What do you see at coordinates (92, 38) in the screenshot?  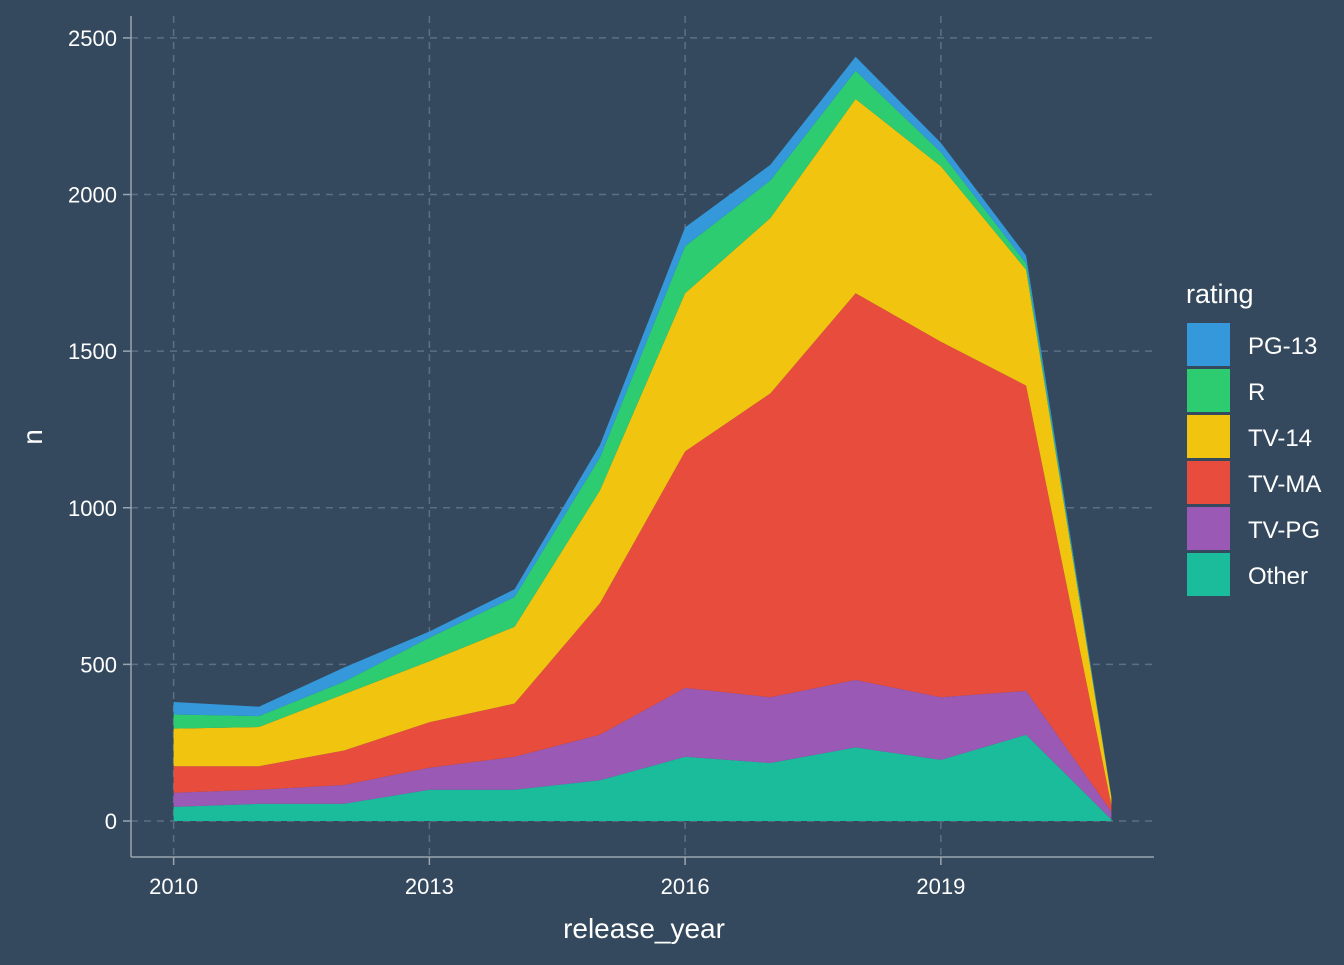 I see `y-tick-label: 2500` at bounding box center [92, 38].